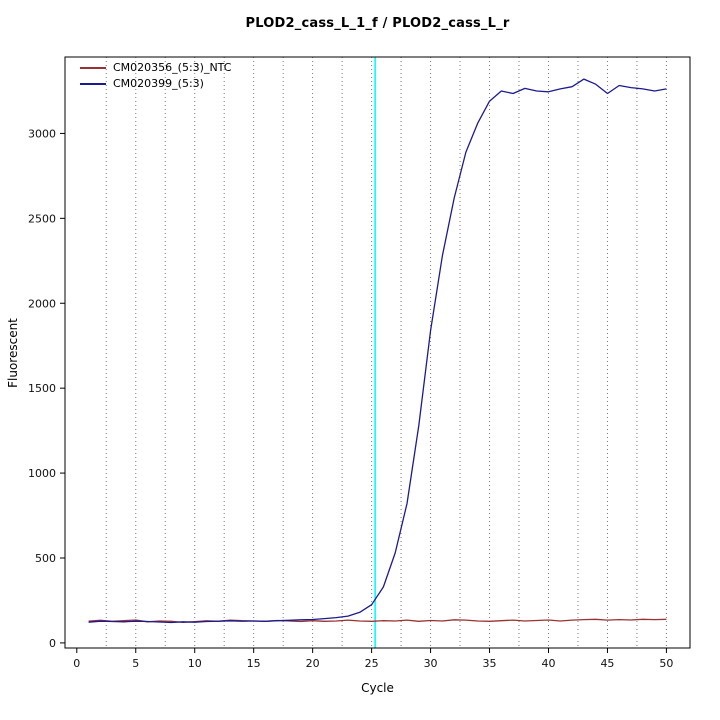 This screenshot has height=720, width=720. I want to click on x-tick-label: 40, so click(548, 663).